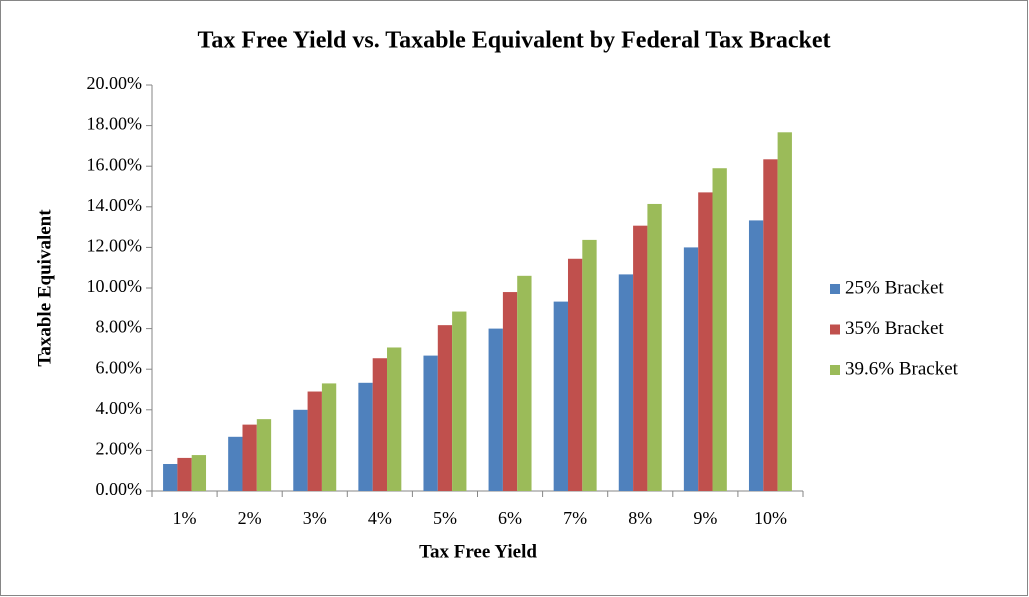 The height and width of the screenshot is (597, 1029). Describe the element at coordinates (44, 288) in the screenshot. I see `y-axis-title: Taxable Equivalent` at that location.